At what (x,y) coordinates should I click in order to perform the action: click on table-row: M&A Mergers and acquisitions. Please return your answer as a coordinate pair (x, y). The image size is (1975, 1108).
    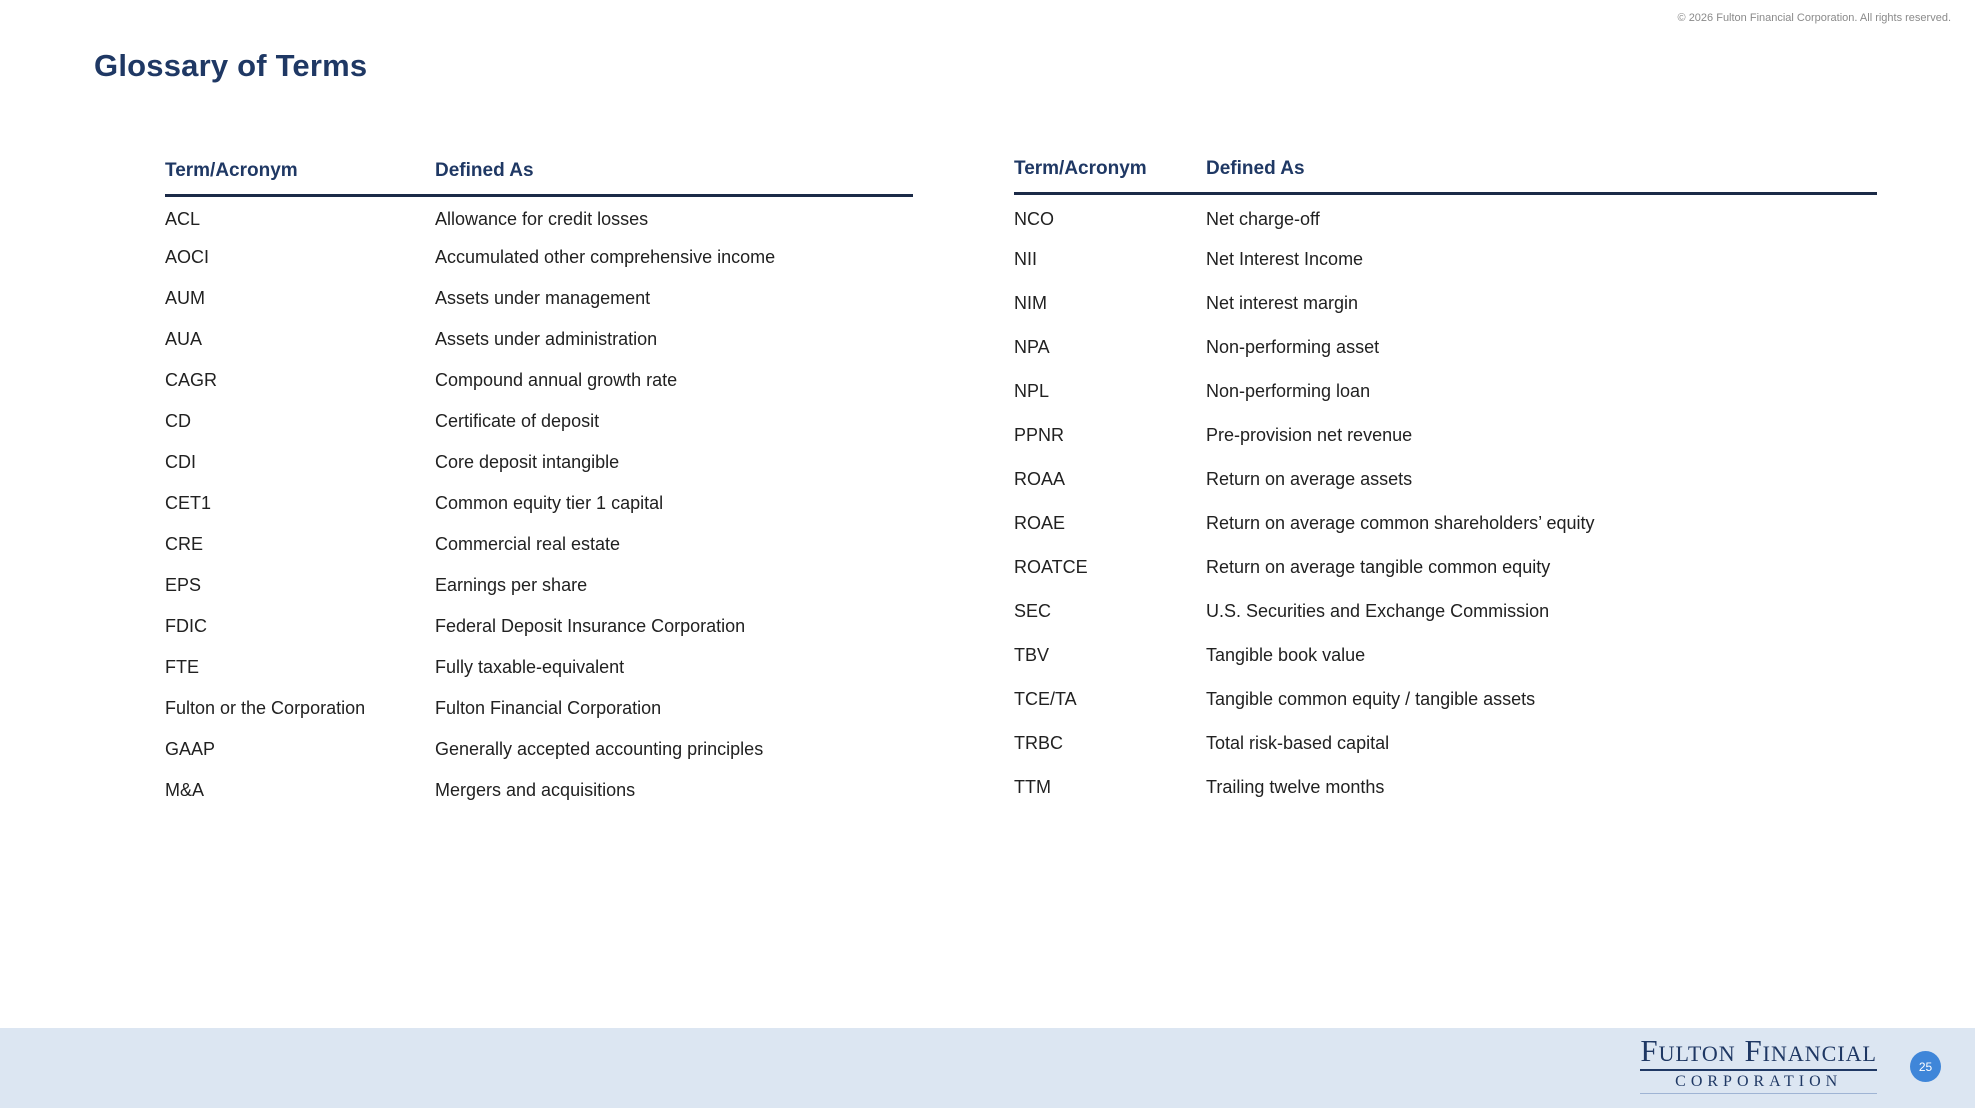
    Looking at the image, I should click on (539, 790).